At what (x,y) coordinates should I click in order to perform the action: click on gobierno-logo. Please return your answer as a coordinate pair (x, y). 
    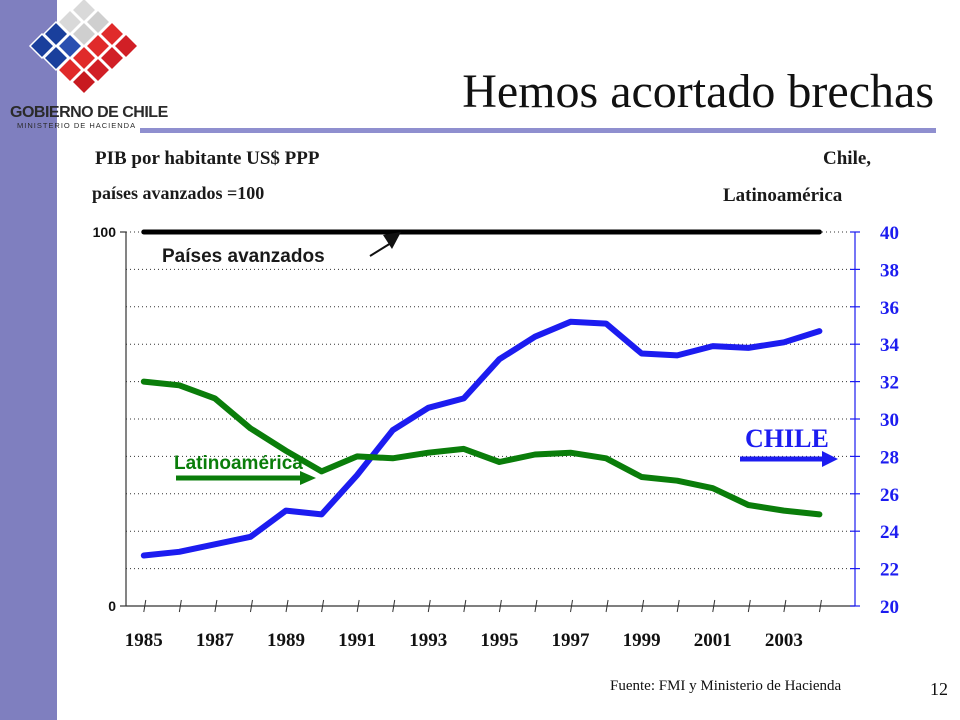
    Looking at the image, I should click on (81, 66).